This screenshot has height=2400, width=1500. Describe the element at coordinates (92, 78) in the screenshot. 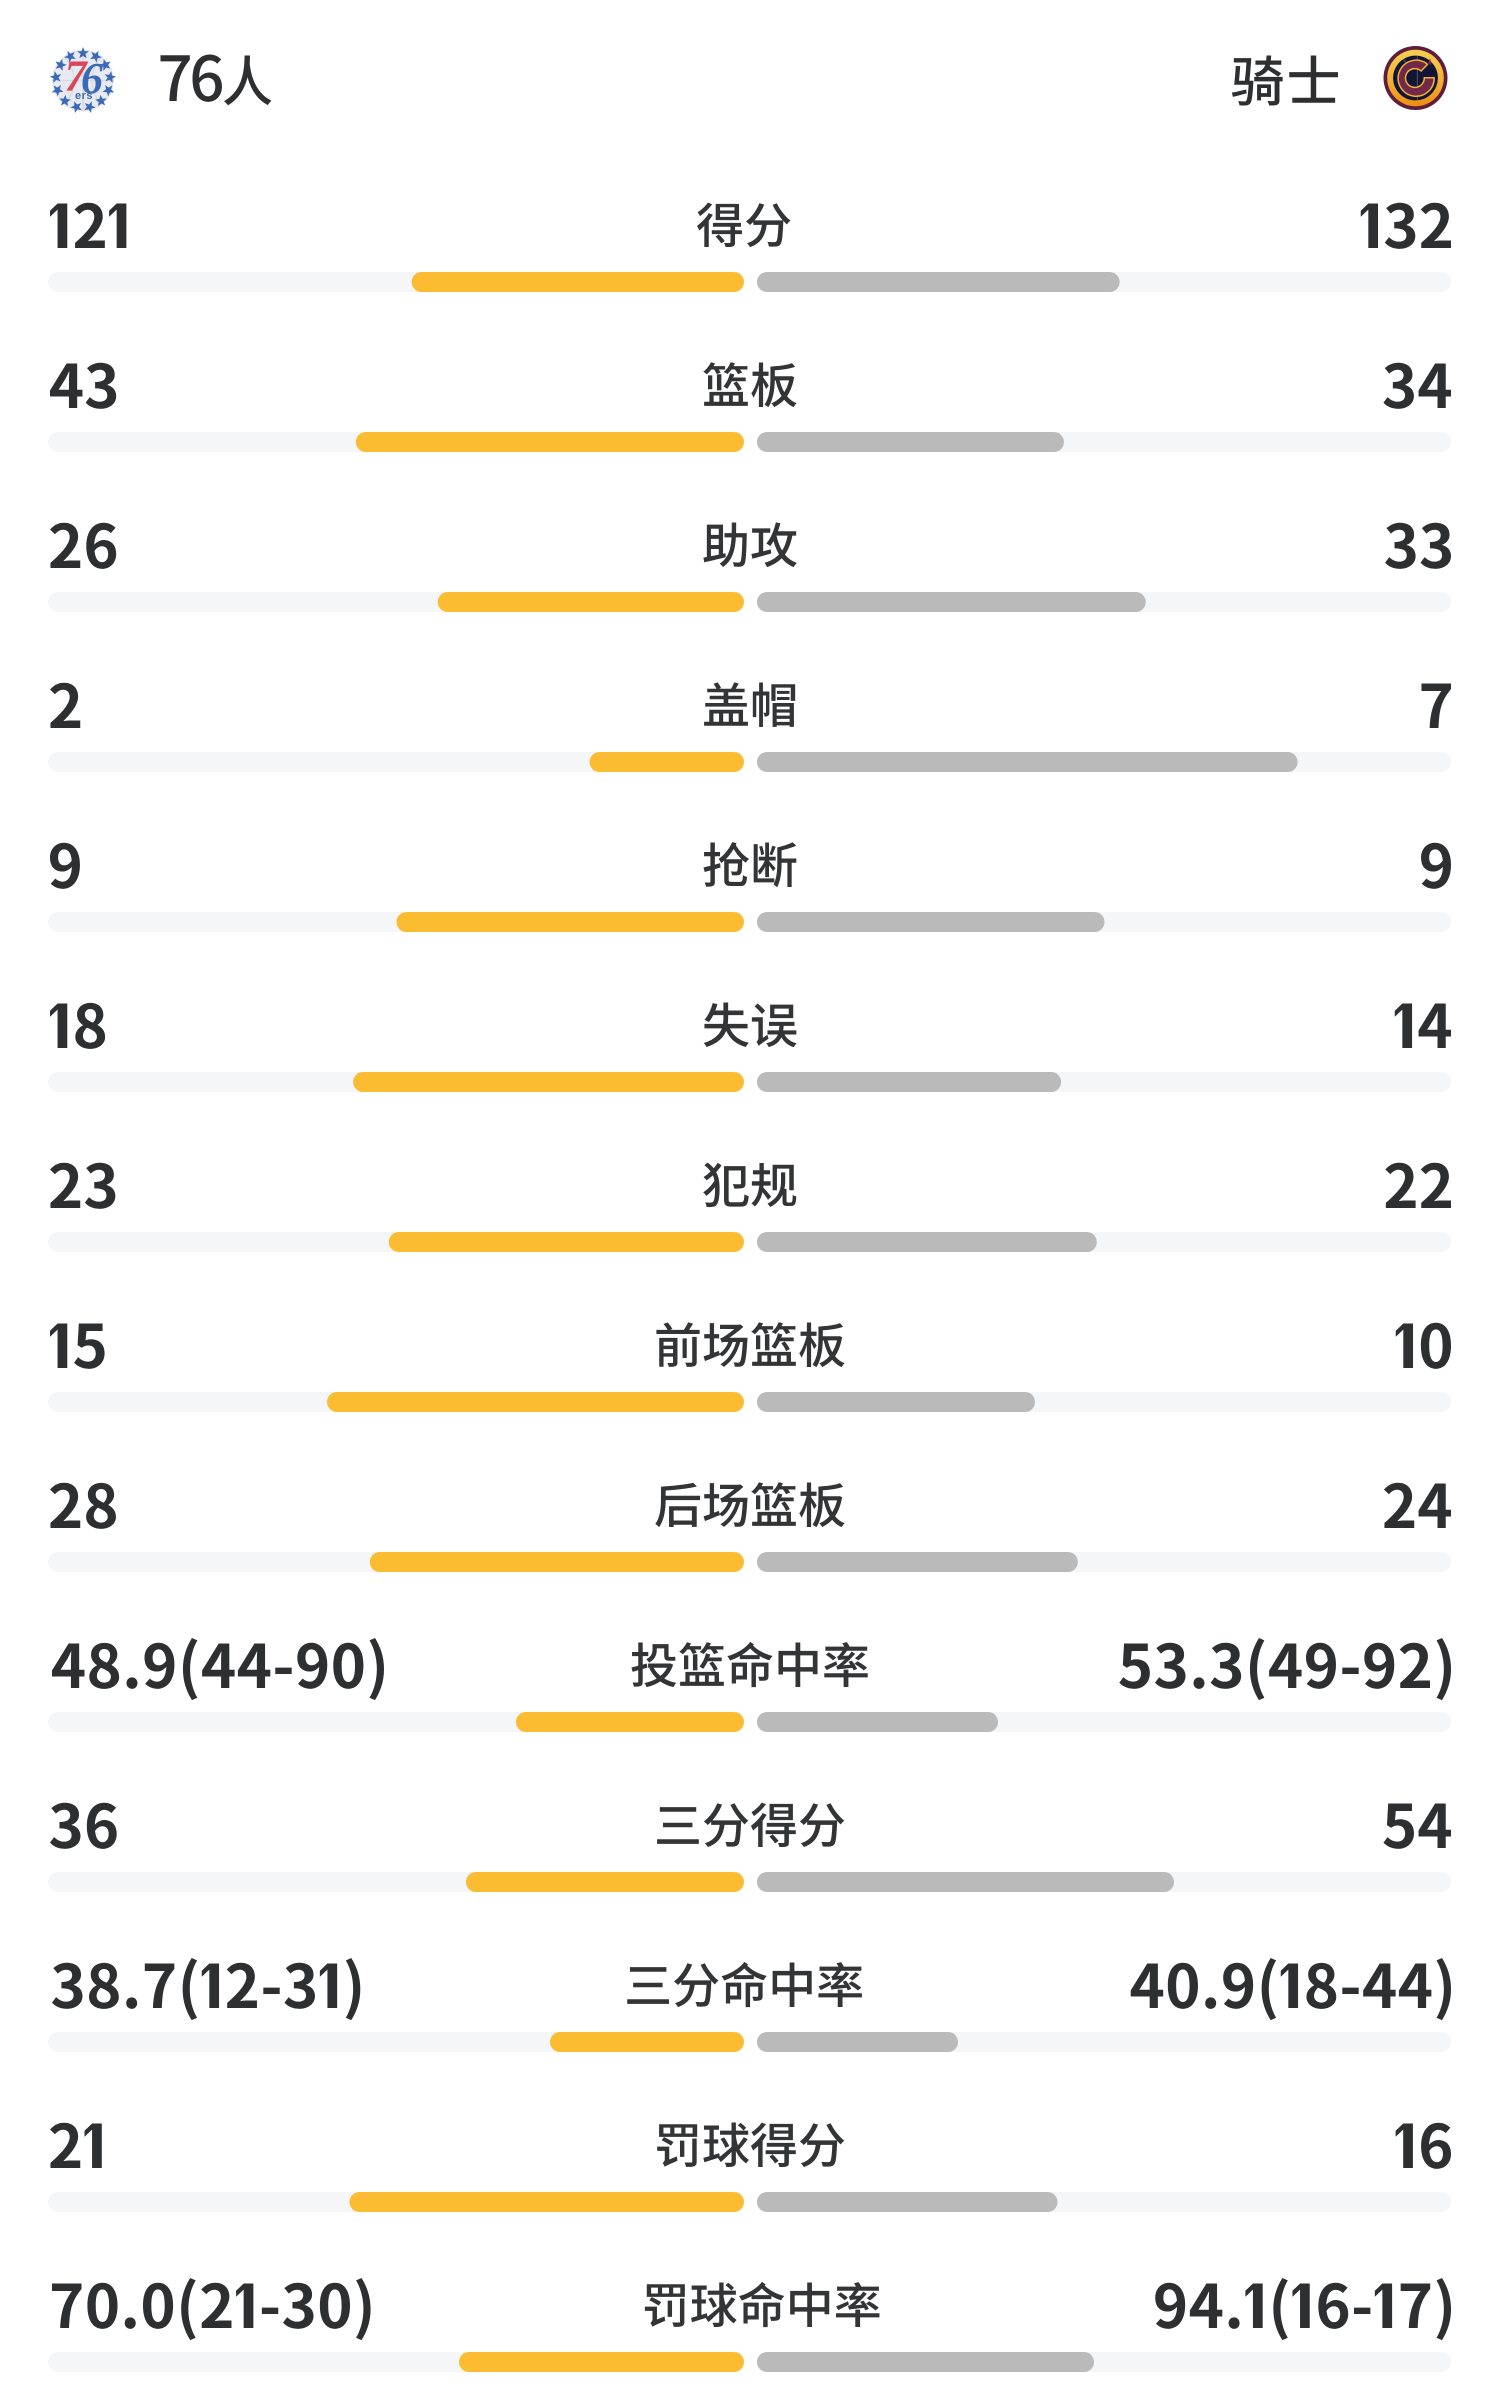

I see `svg-text: 6` at that location.